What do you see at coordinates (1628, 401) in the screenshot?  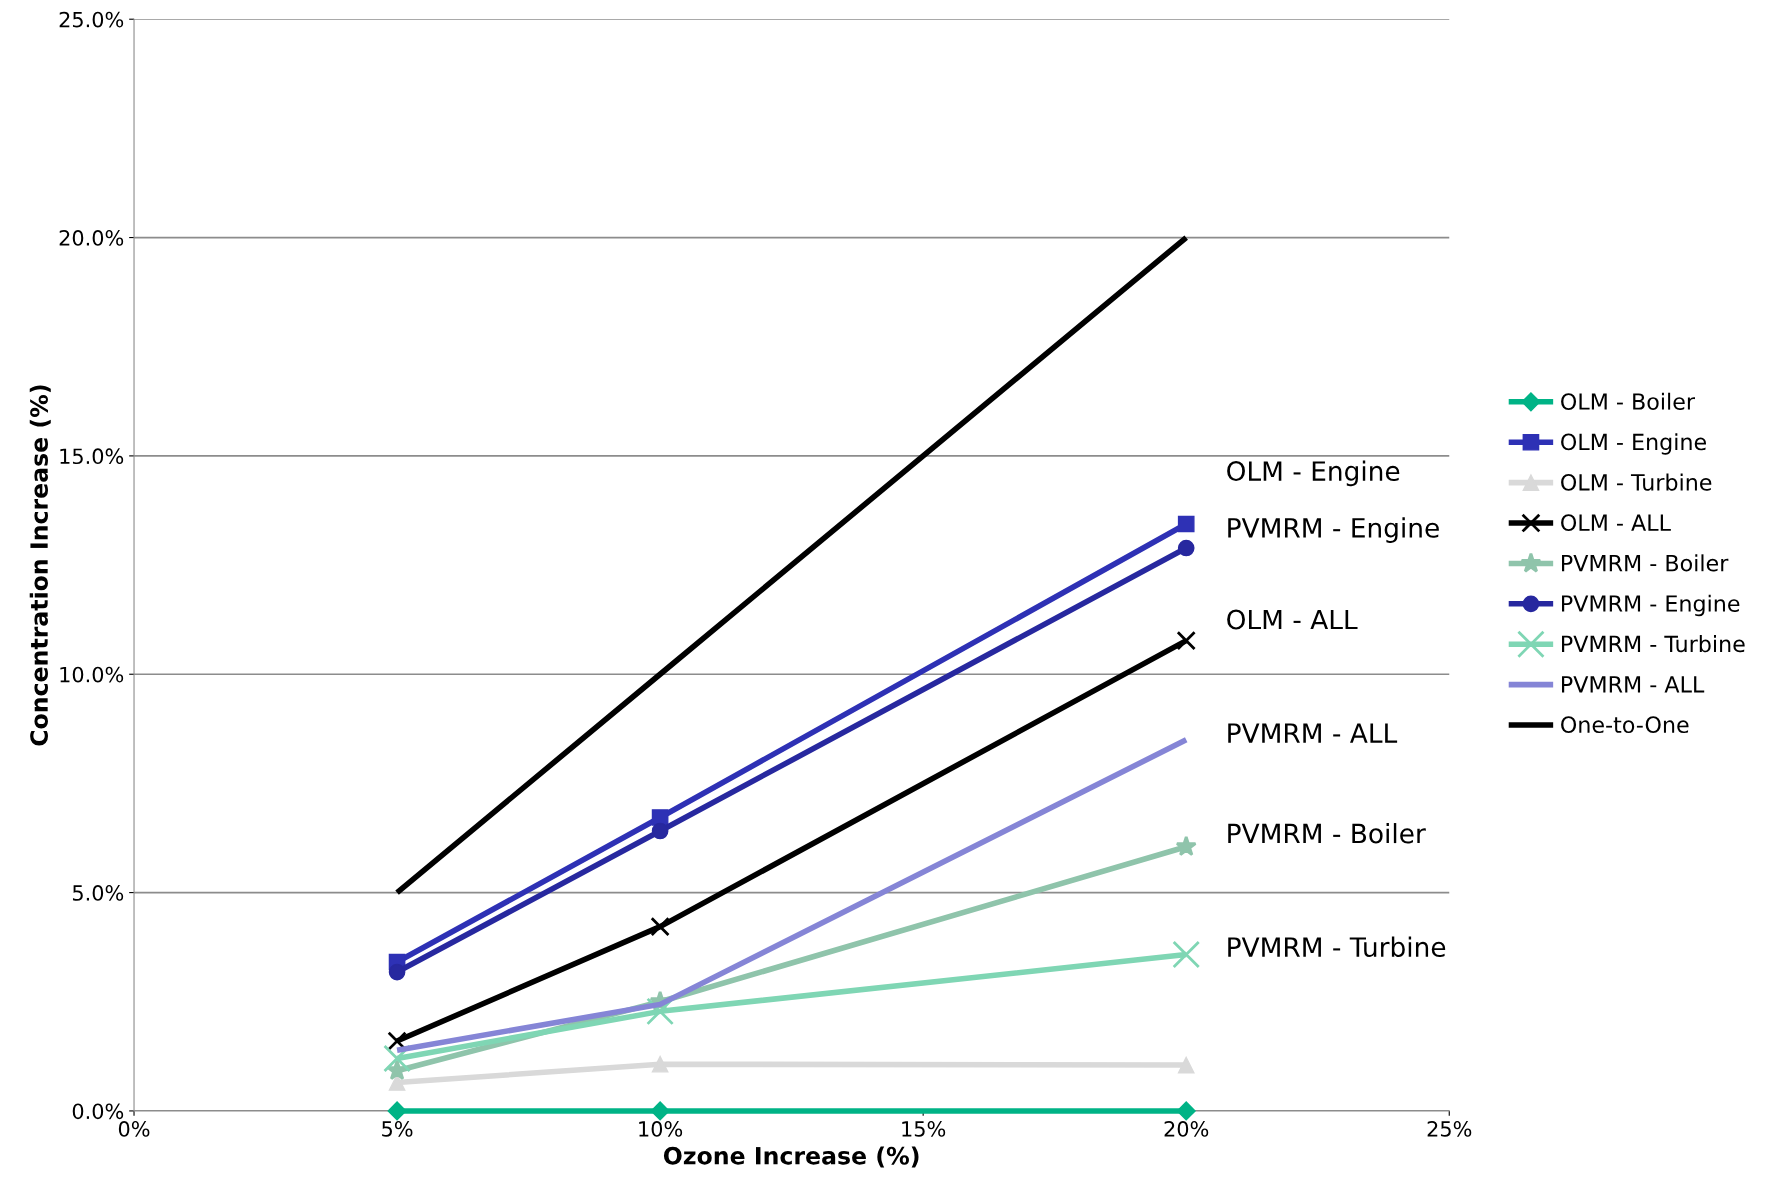 I see `legend-label: OLM - Boiler` at bounding box center [1628, 401].